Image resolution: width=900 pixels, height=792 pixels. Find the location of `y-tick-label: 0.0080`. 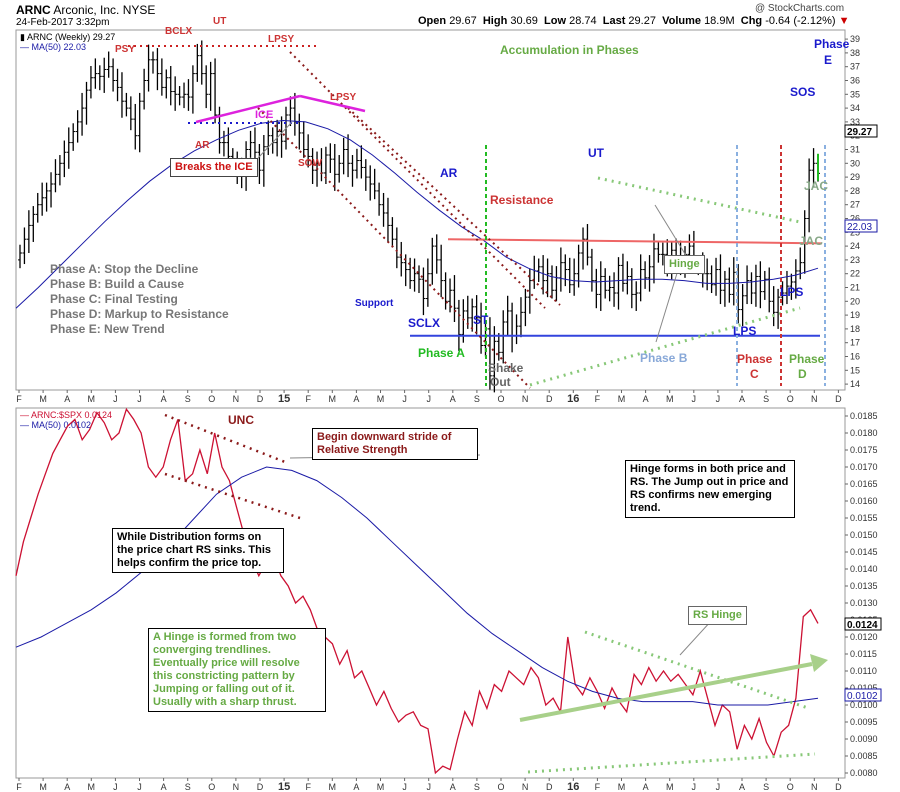

y-tick-label: 0.0080 is located at coordinates (864, 773).